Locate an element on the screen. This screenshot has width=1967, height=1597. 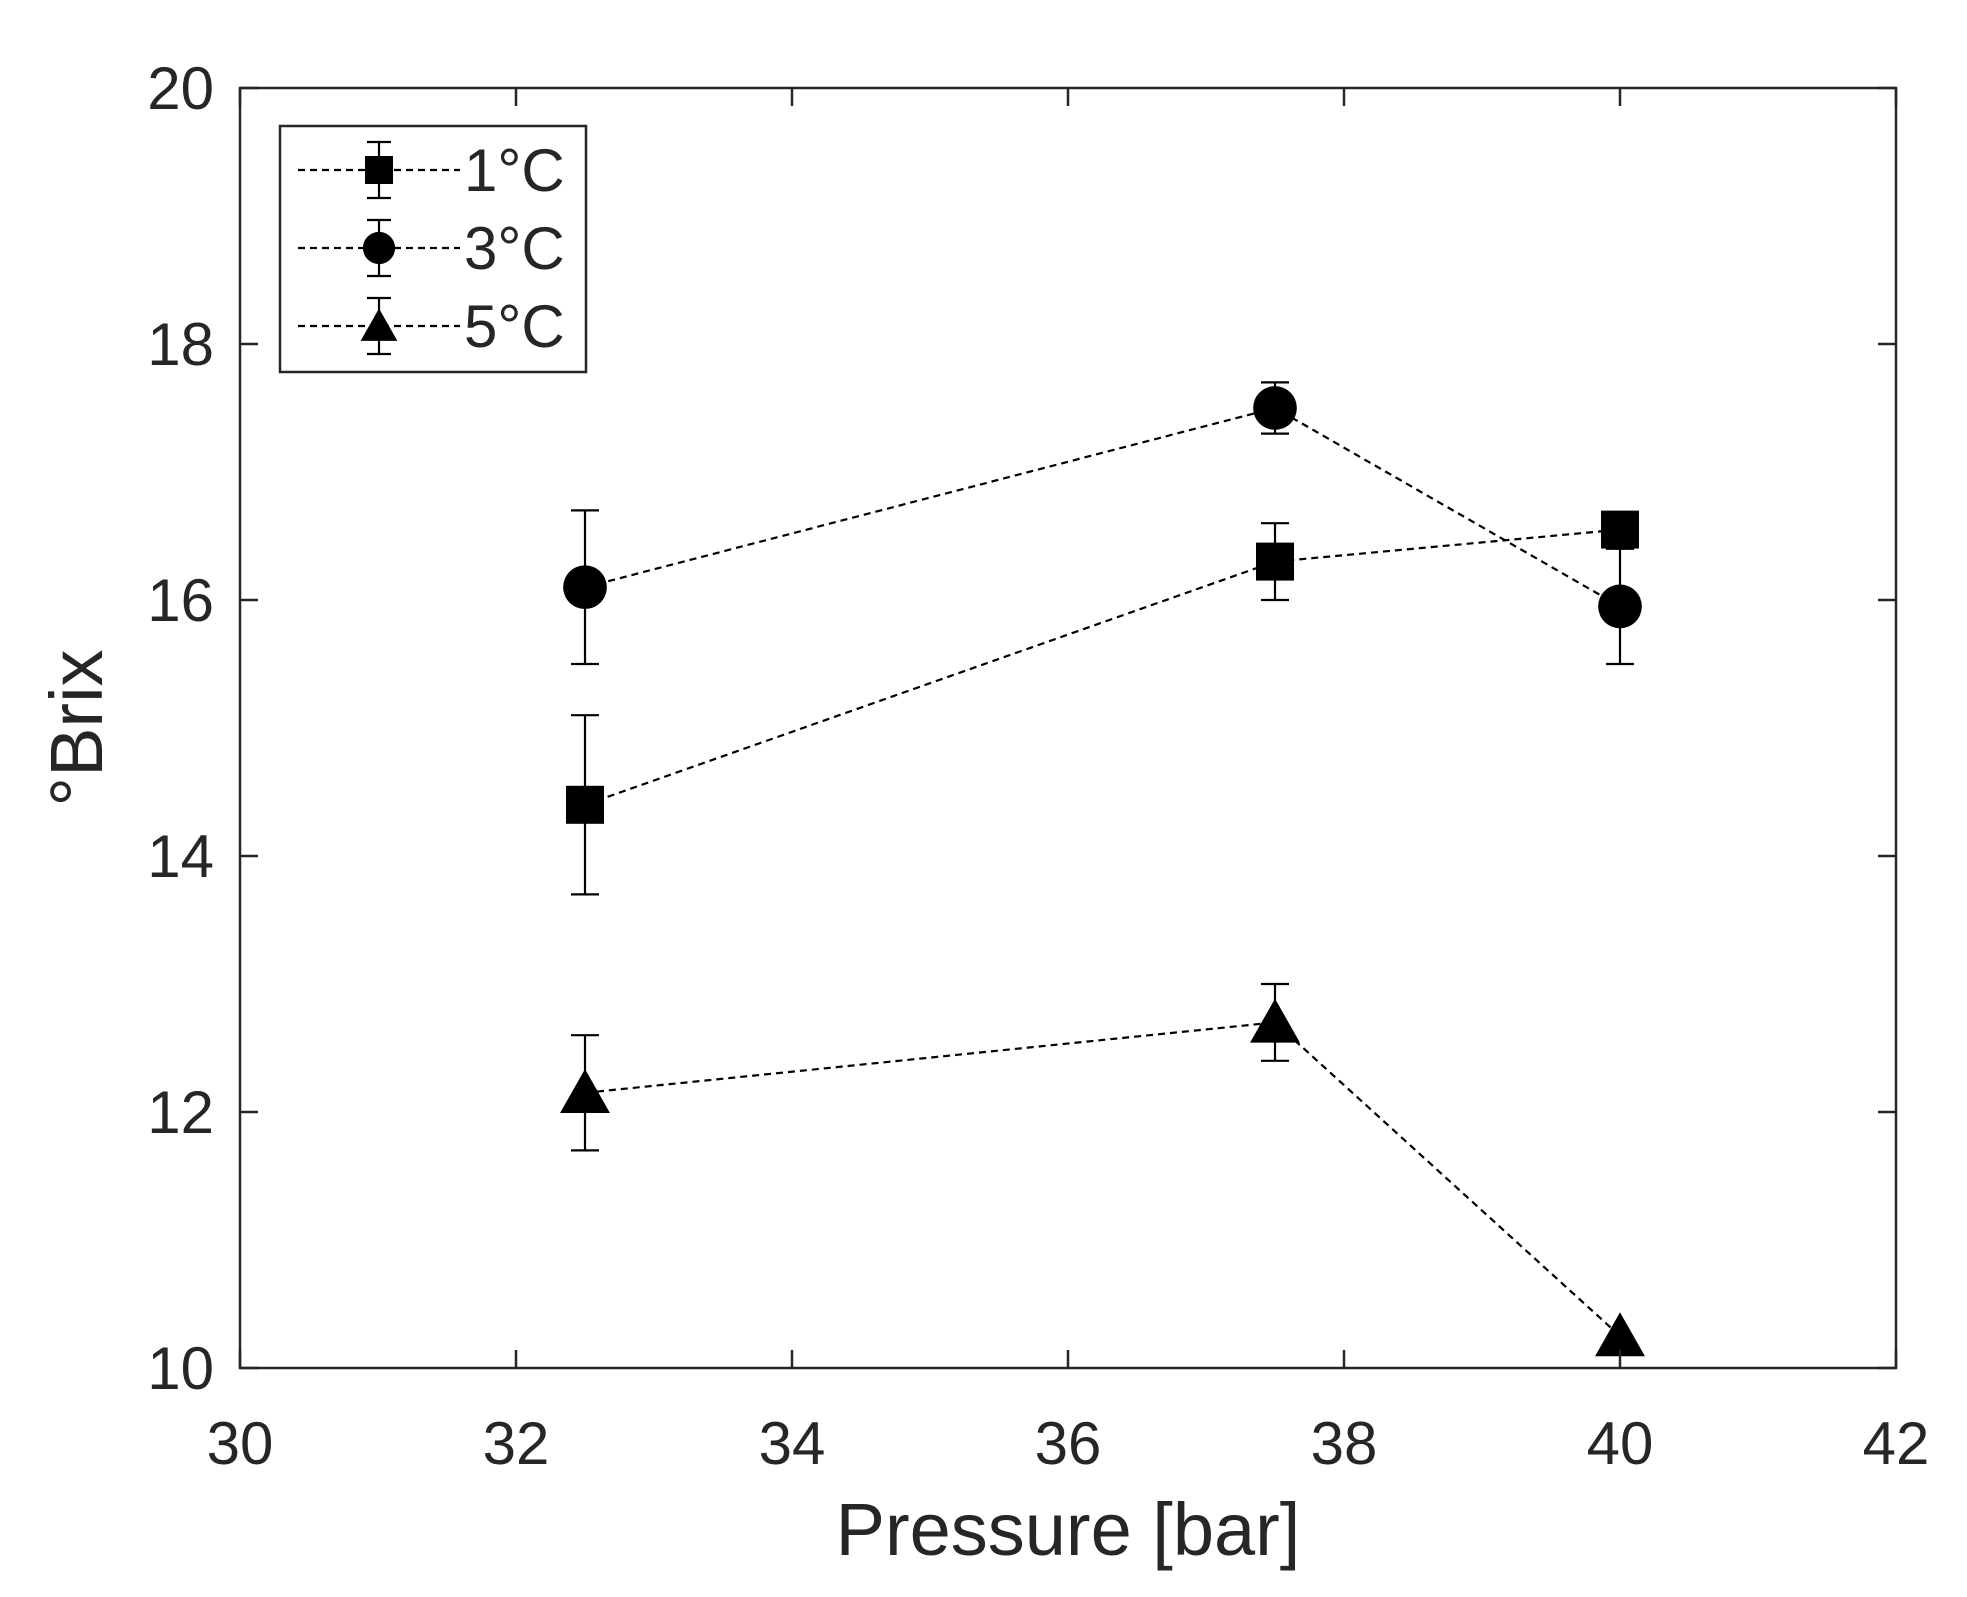
x-tick-label: 38 is located at coordinates (1344, 1443).